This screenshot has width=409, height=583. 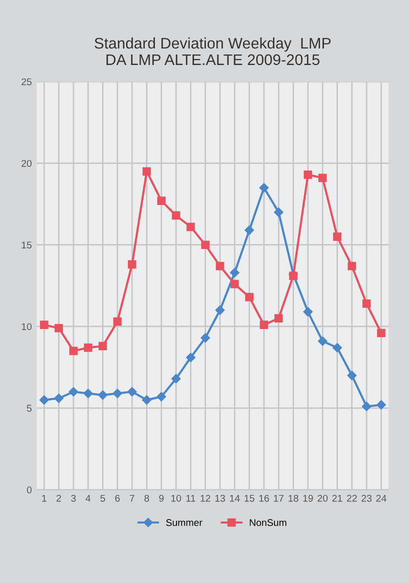 What do you see at coordinates (205, 498) in the screenshot?
I see `x-tick-label: 12` at bounding box center [205, 498].